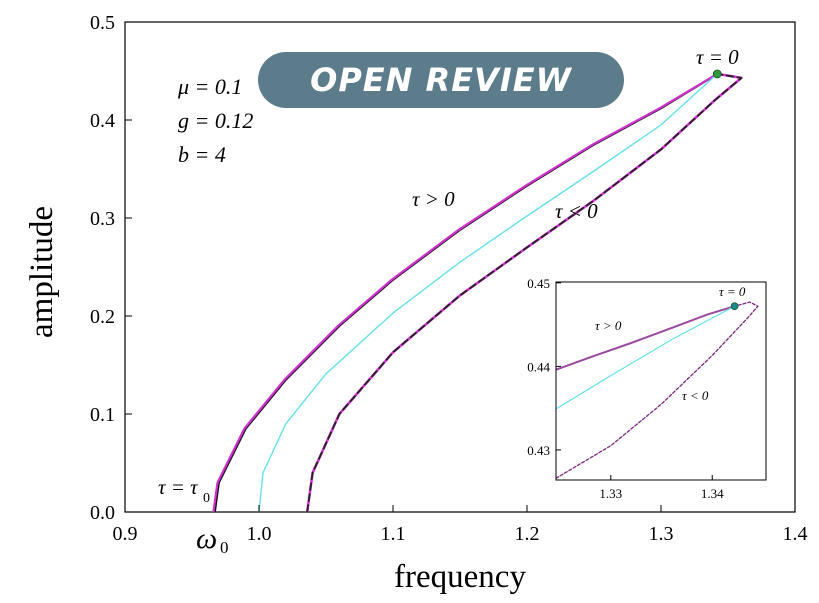 This screenshot has width=819, height=603. Describe the element at coordinates (538, 283) in the screenshot. I see `inset-y-tick-label-3: 0.45` at that location.